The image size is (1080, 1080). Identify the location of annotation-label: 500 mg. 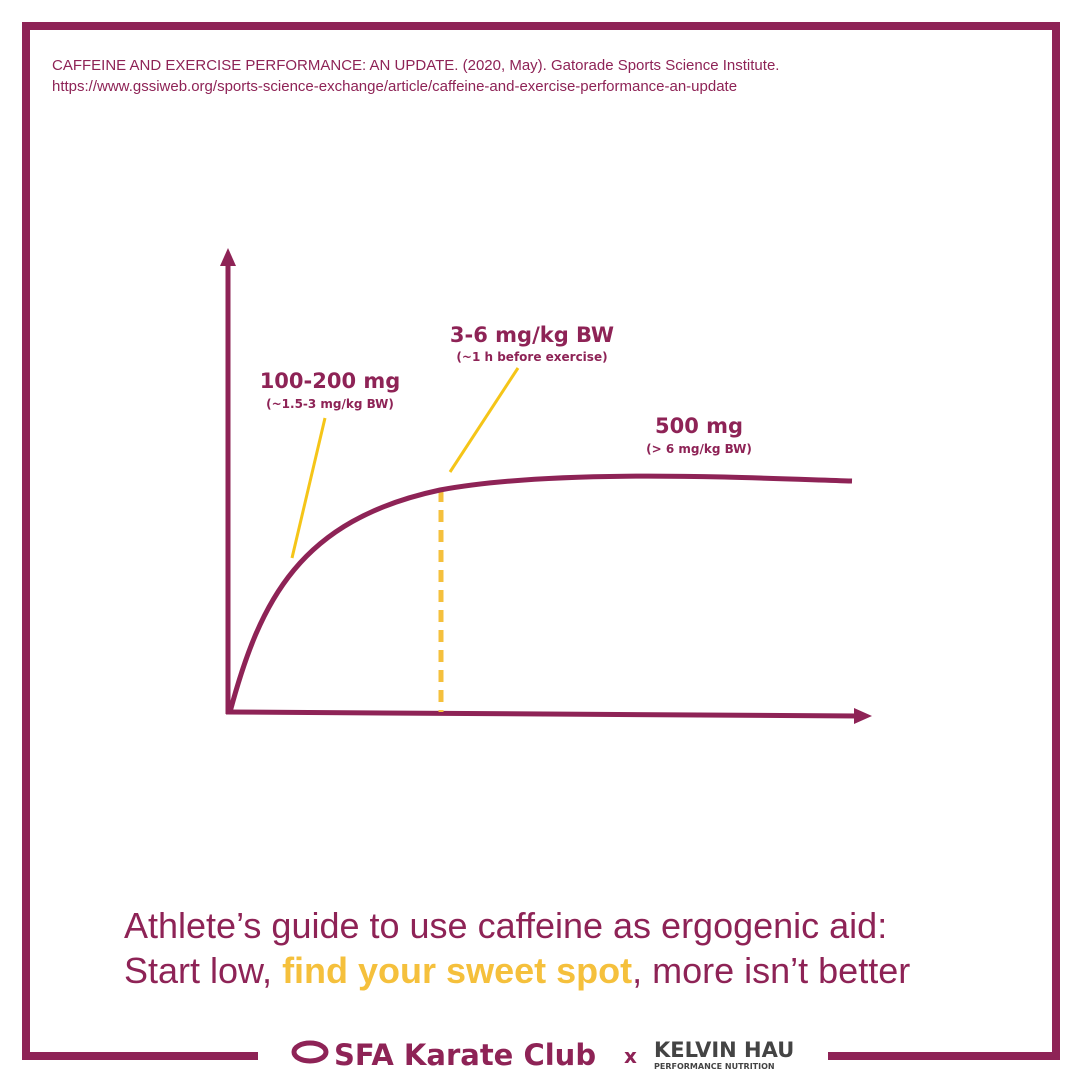
(699, 426).